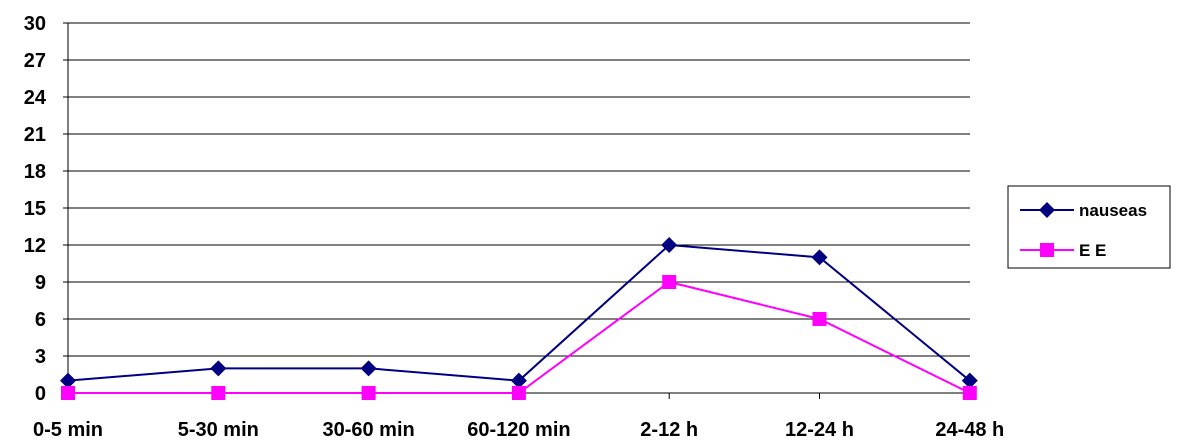  What do you see at coordinates (35, 24) in the screenshot?
I see `y-tick-label-30: 30` at bounding box center [35, 24].